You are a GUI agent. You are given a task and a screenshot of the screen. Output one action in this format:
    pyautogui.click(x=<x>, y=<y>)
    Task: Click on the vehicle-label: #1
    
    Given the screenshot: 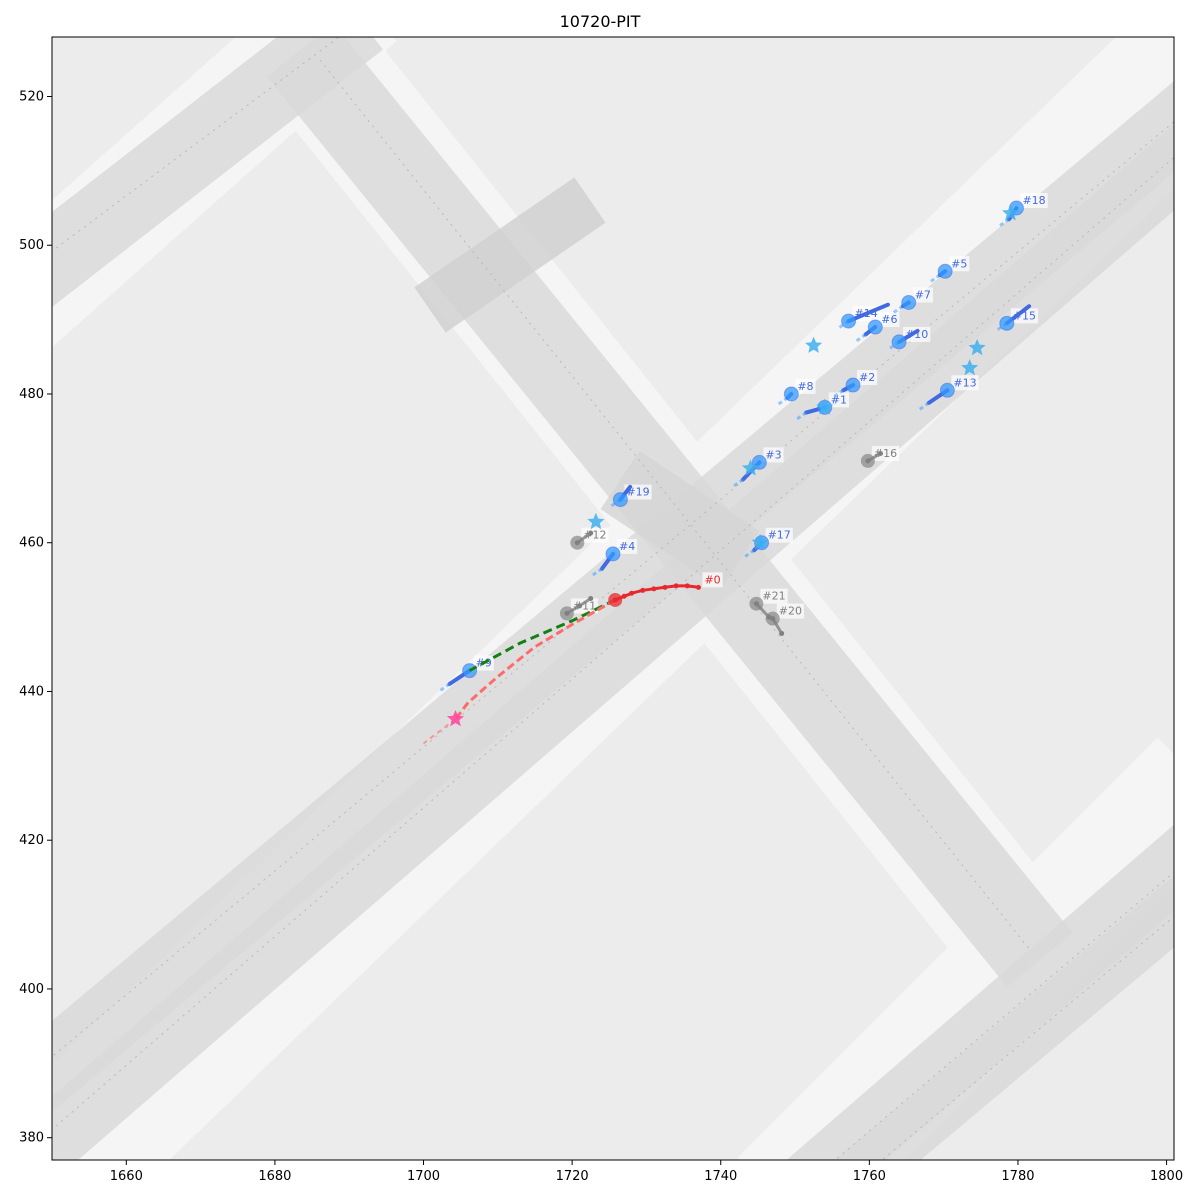 What is the action you would take?
    pyautogui.click(x=839, y=399)
    